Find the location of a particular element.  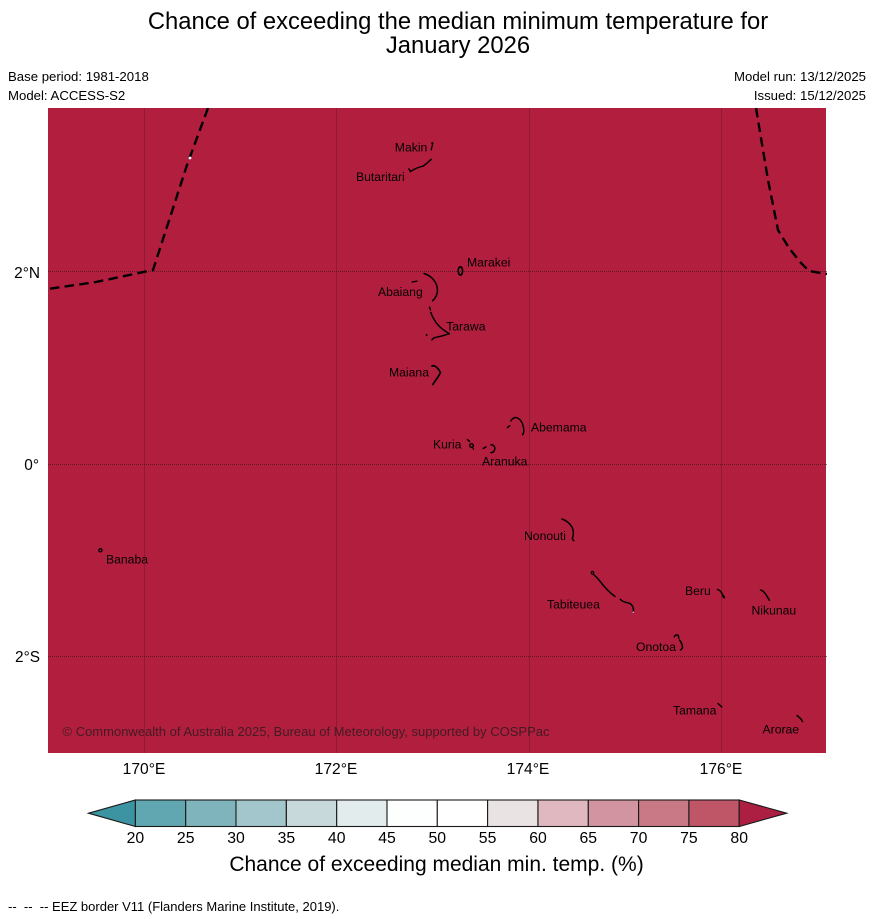

svg-text: 75 is located at coordinates (689, 838).